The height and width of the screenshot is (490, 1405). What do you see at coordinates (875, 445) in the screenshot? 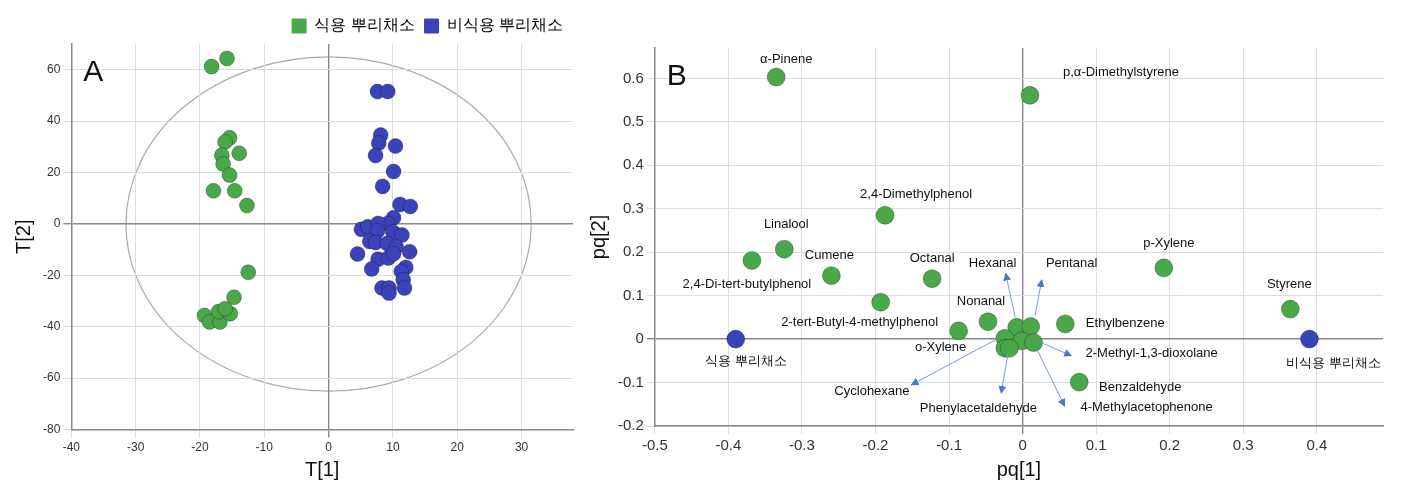
I see `x-tick-label: -0.2` at bounding box center [875, 445].